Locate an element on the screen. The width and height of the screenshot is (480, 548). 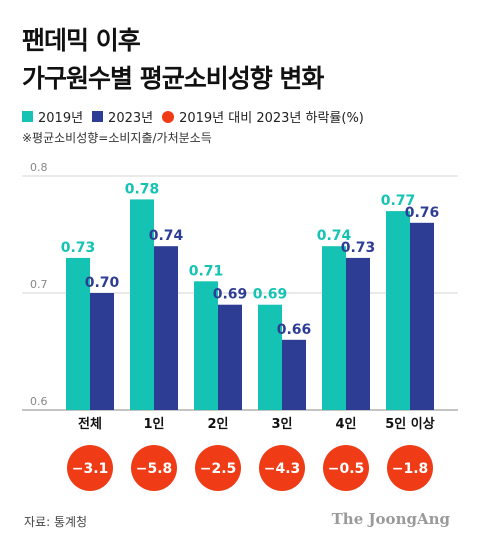
brand-logo: The JoongAng is located at coordinates (390, 519).